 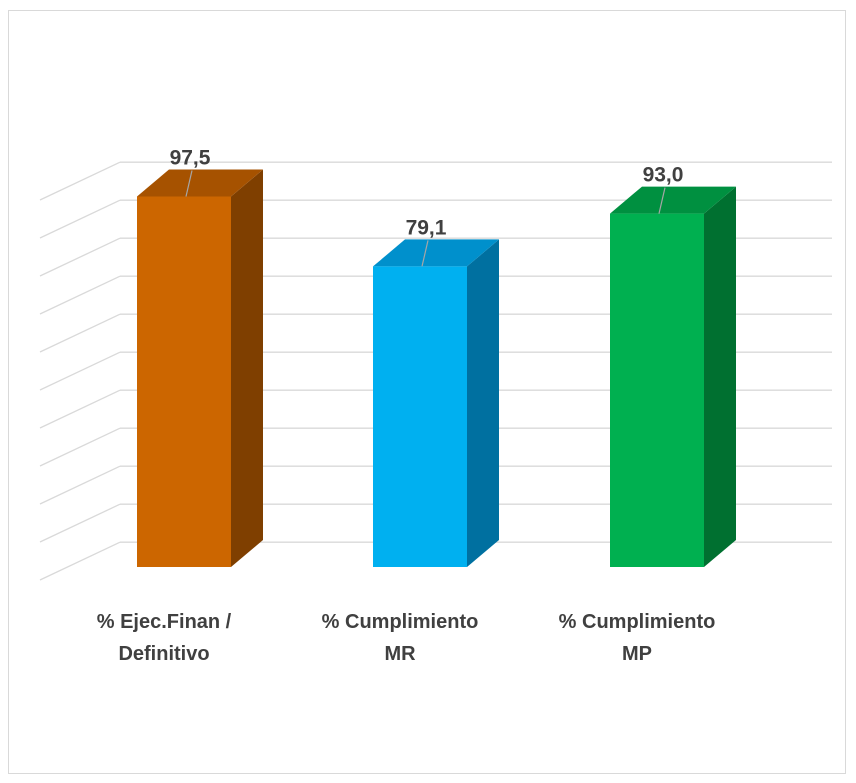 I want to click on data-label: 79,1, so click(x=426, y=227).